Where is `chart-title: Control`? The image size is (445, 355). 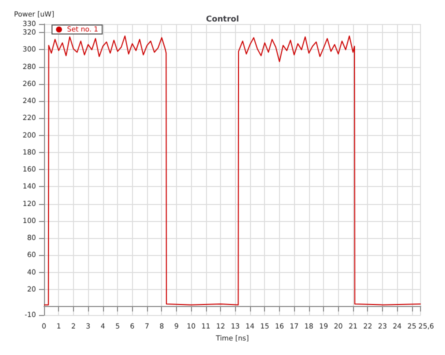
chart-title: Control is located at coordinates (223, 19).